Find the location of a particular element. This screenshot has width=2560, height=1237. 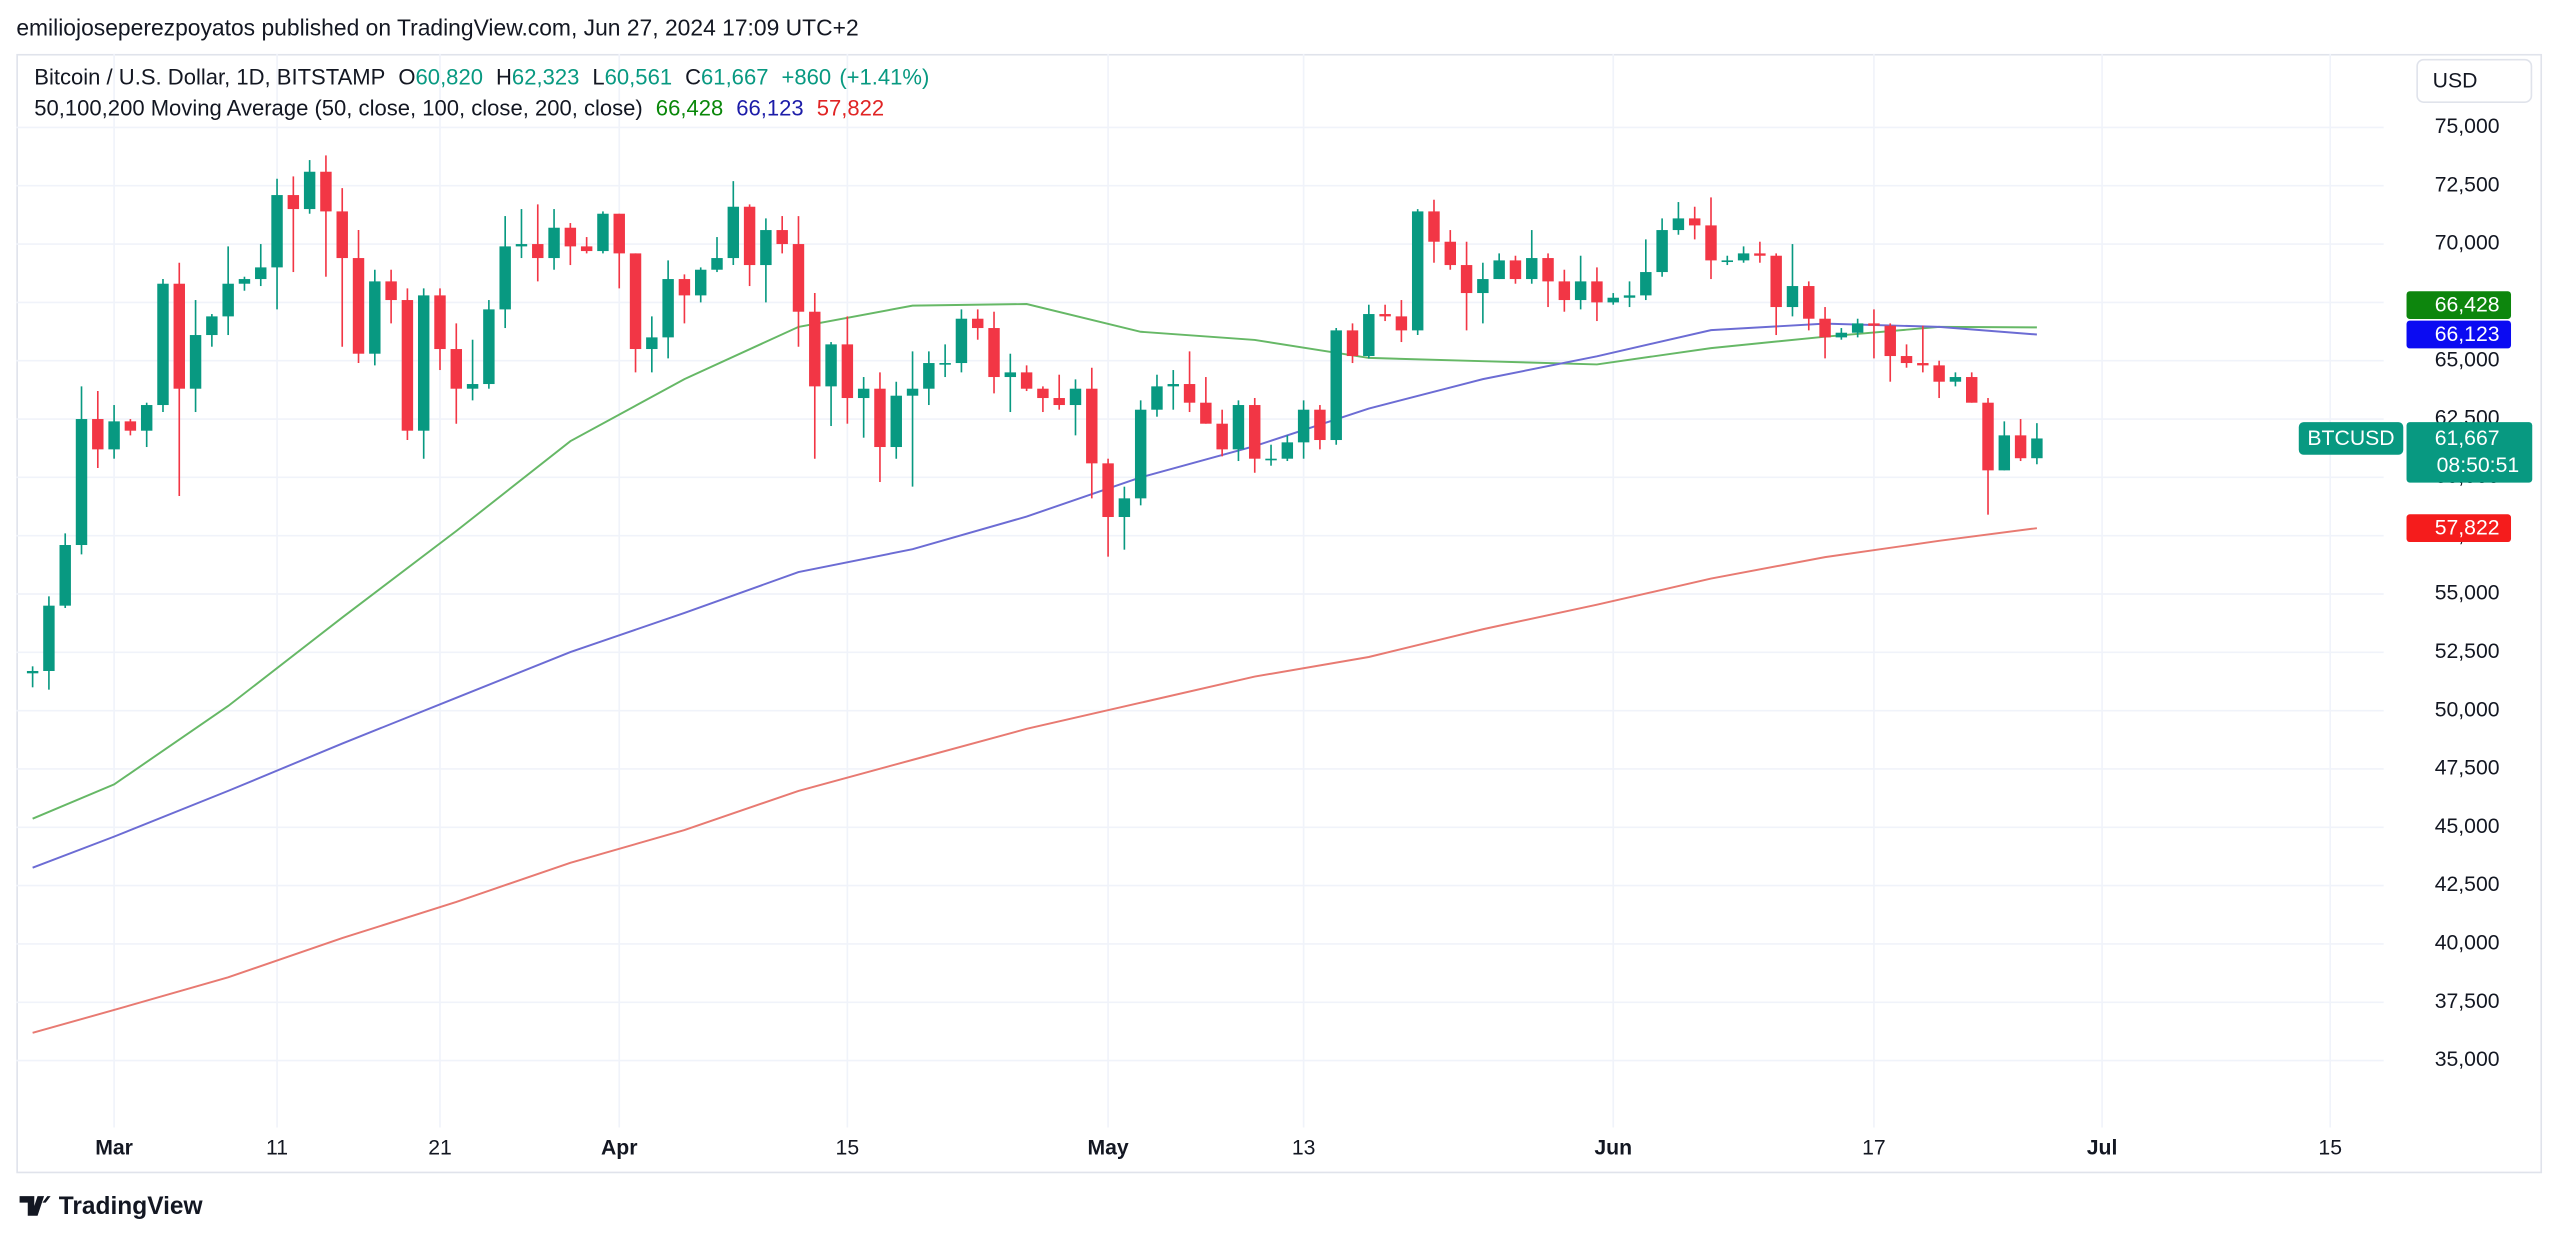

change: +860 is located at coordinates (807, 76).